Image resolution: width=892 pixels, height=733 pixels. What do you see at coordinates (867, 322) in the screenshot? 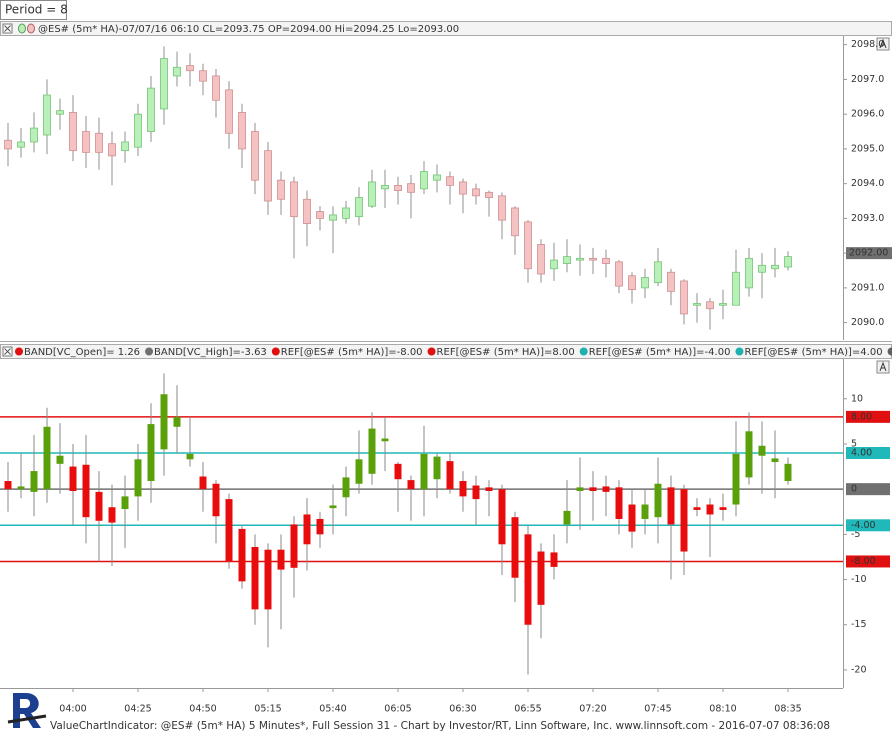
I see `y-tick-label: 2090.0` at bounding box center [867, 322].